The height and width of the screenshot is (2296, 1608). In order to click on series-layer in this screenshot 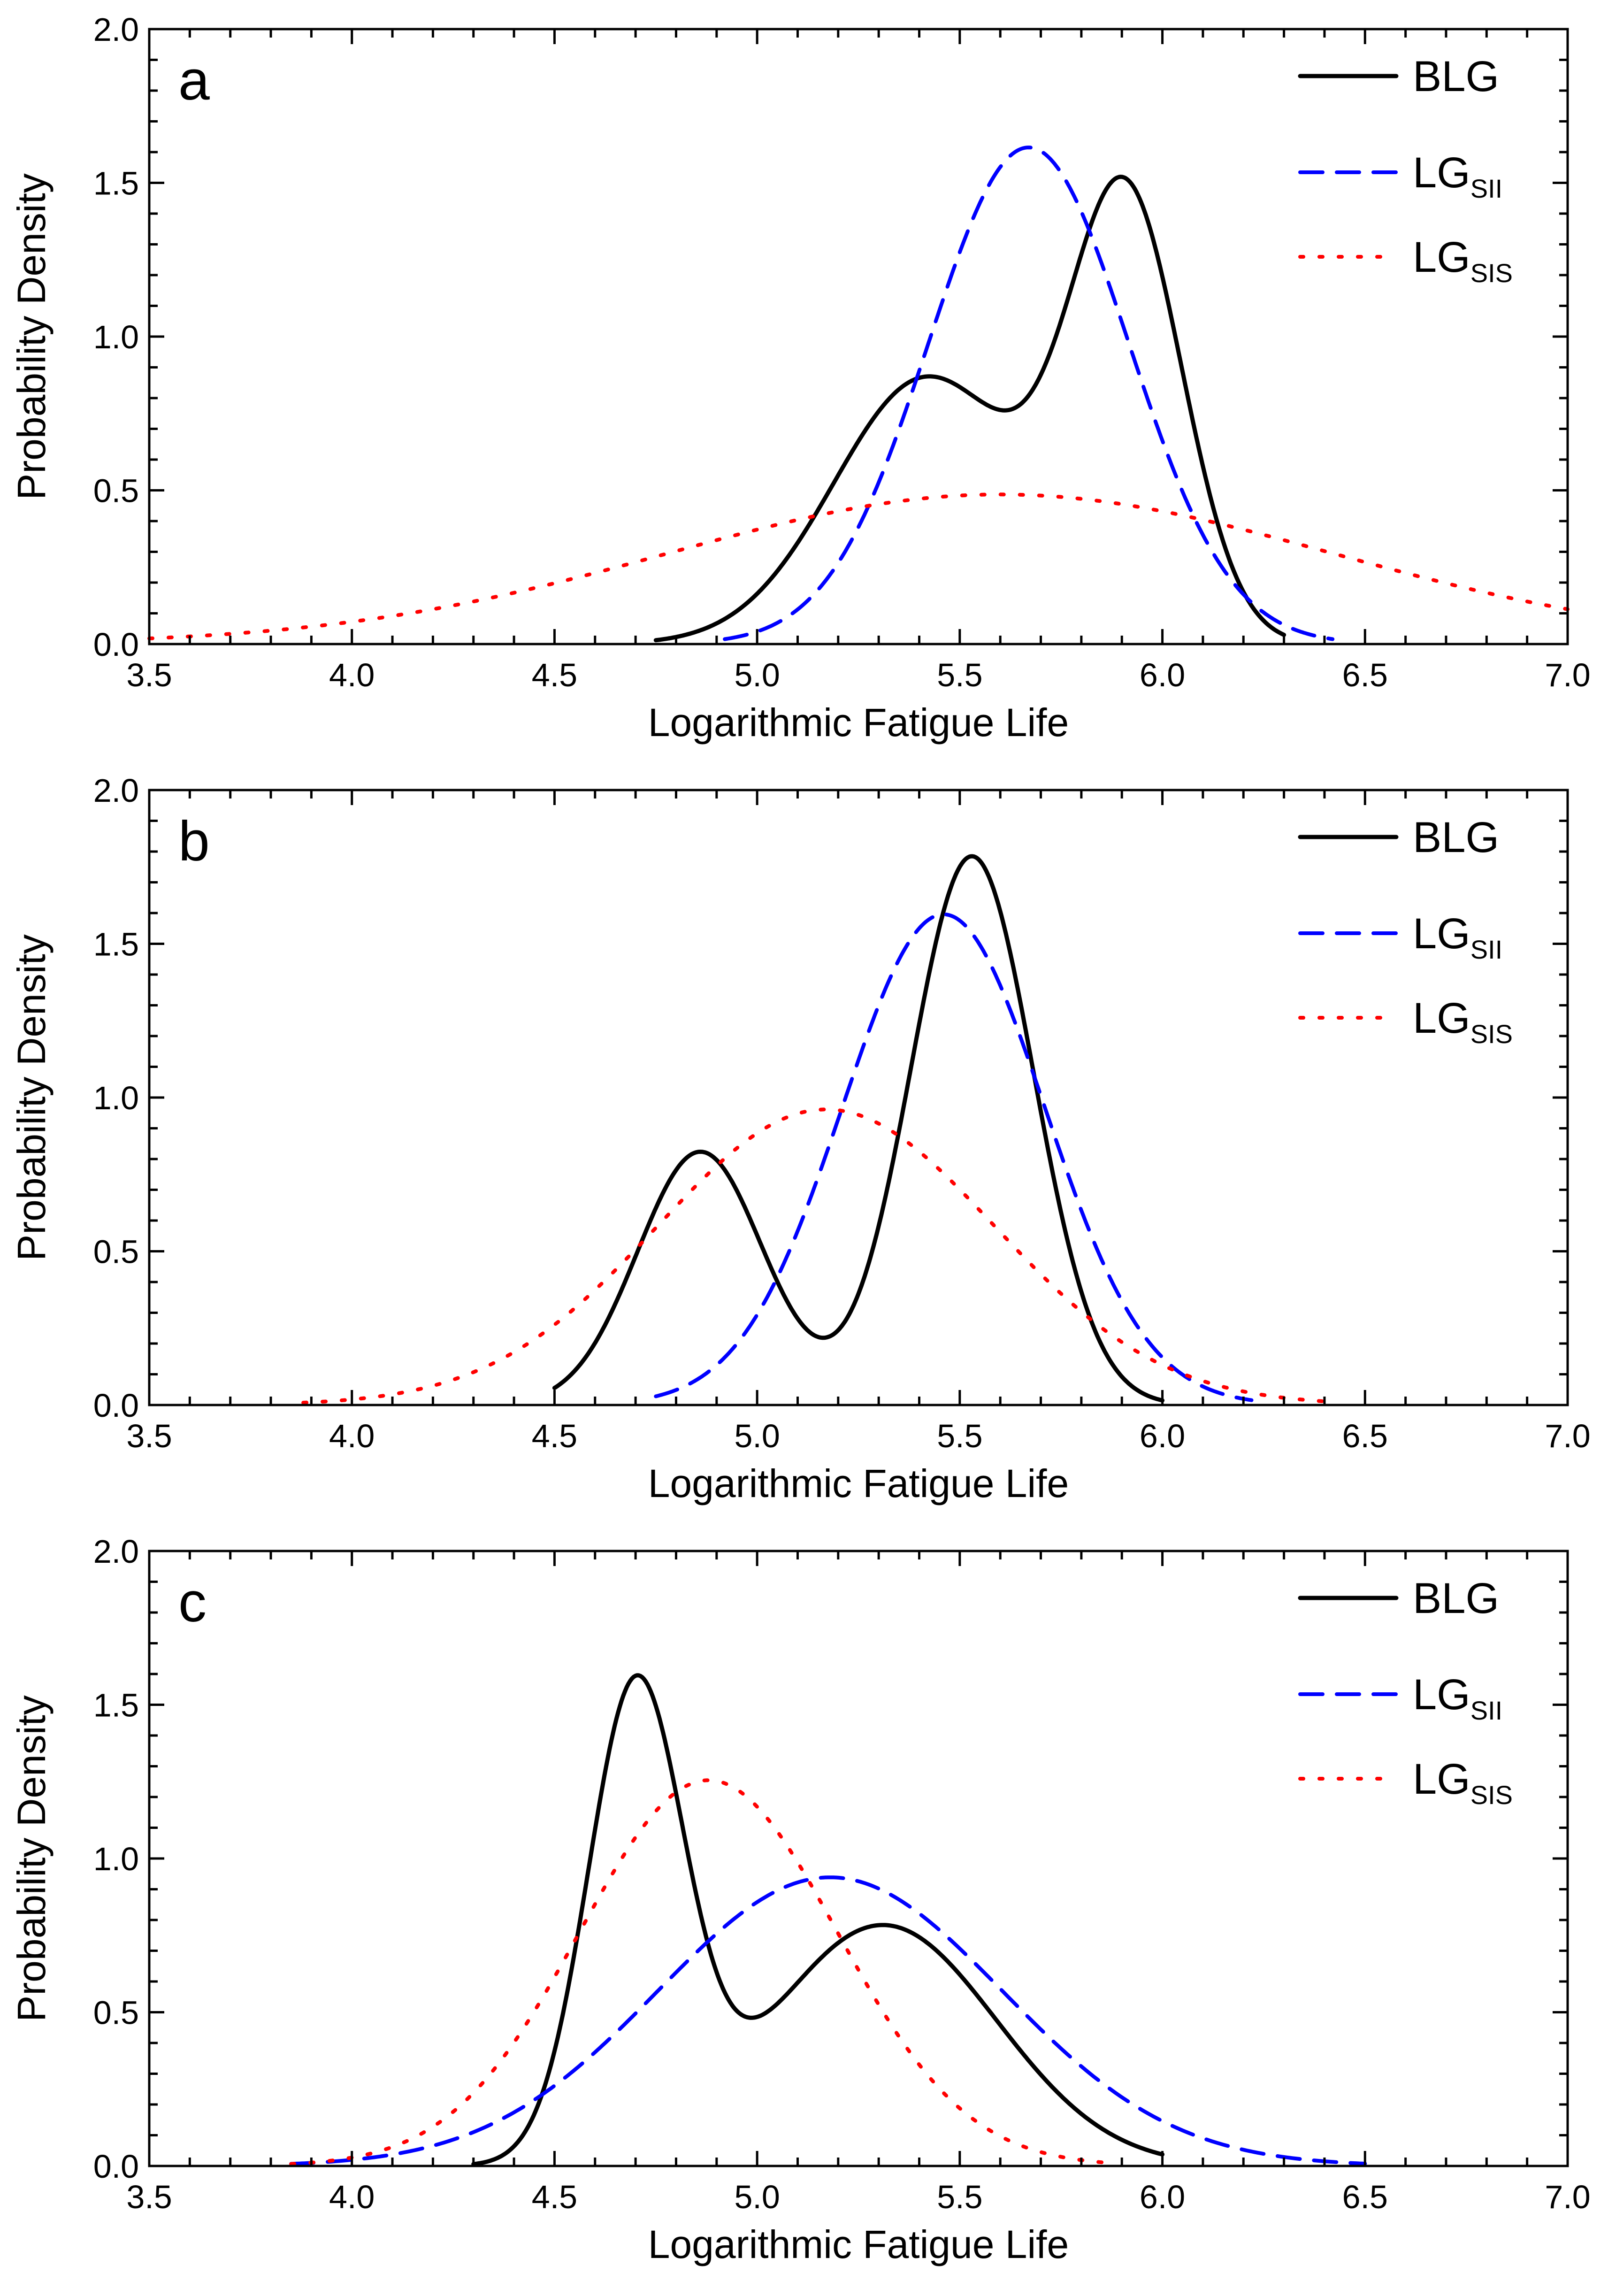, I will do `click(828, 1919)`.